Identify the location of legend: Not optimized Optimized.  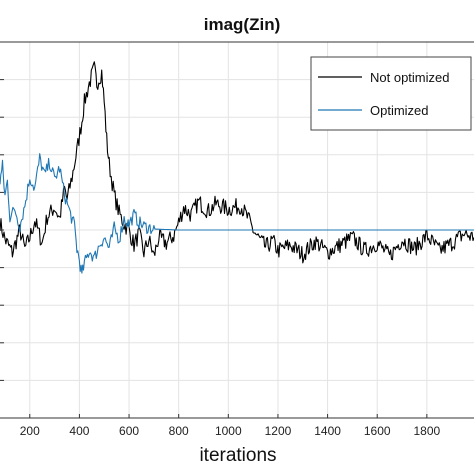
(391, 93).